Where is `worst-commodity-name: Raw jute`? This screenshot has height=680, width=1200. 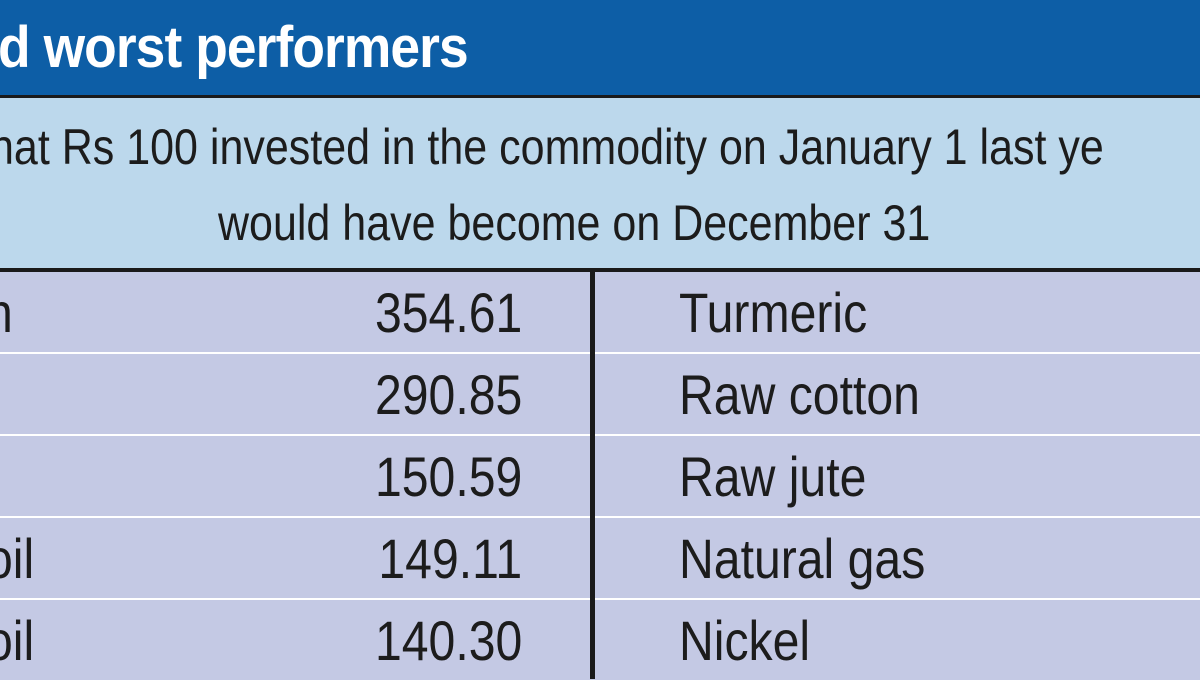 worst-commodity-name: Raw jute is located at coordinates (773, 476).